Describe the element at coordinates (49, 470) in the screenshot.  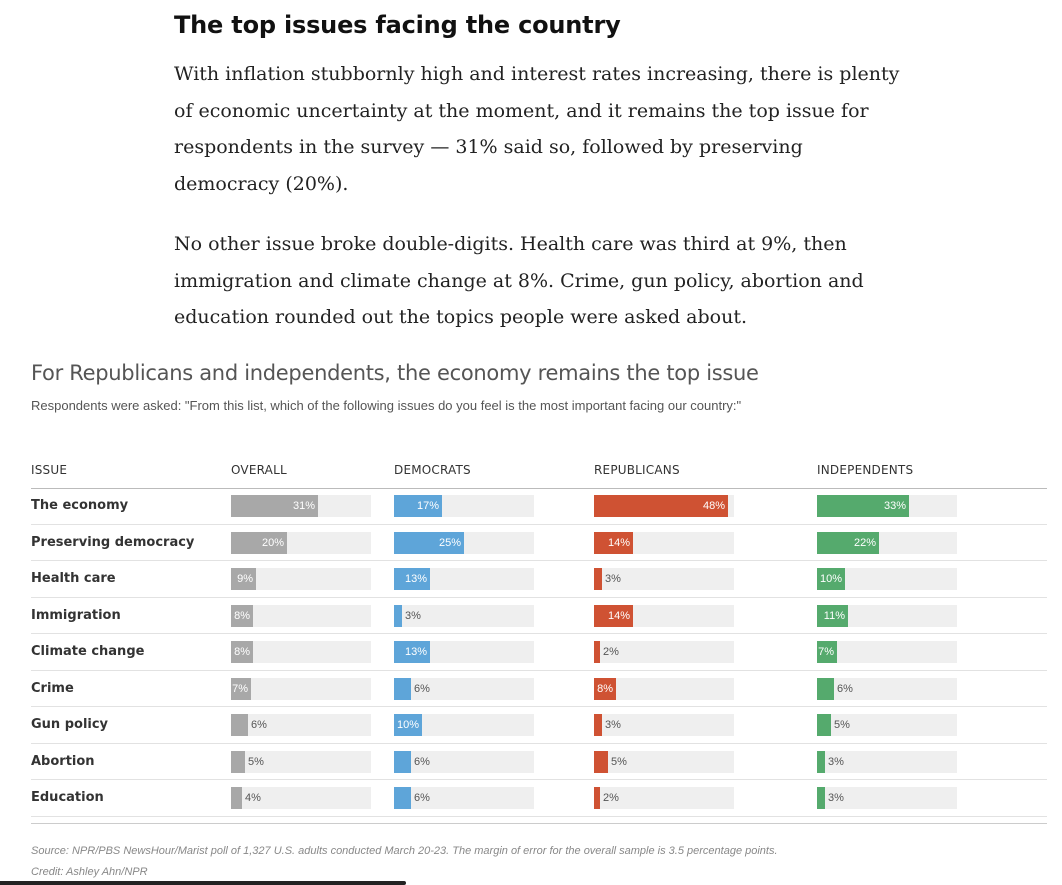
I see `column-header-issue: Issue` at that location.